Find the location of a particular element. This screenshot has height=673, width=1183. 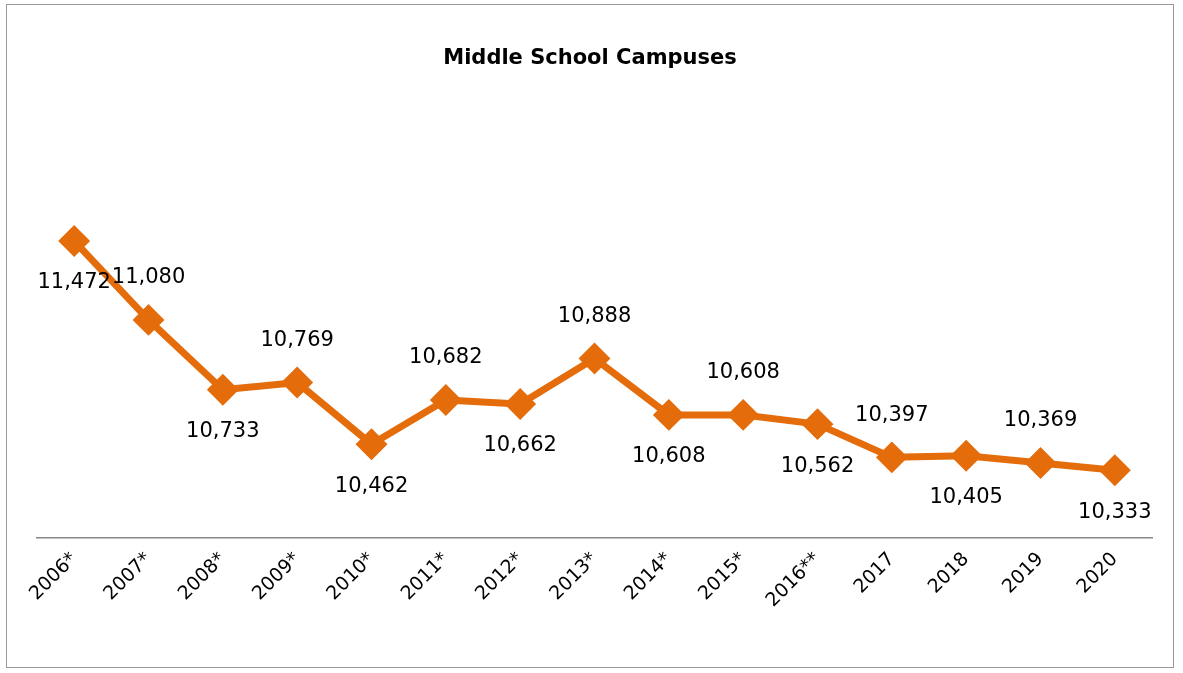

data-label: 10,662 is located at coordinates (520, 444).